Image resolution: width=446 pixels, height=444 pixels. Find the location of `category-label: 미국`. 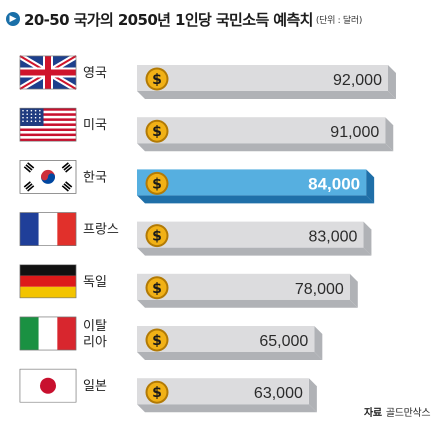

category-label: 미국 is located at coordinates (95, 125).